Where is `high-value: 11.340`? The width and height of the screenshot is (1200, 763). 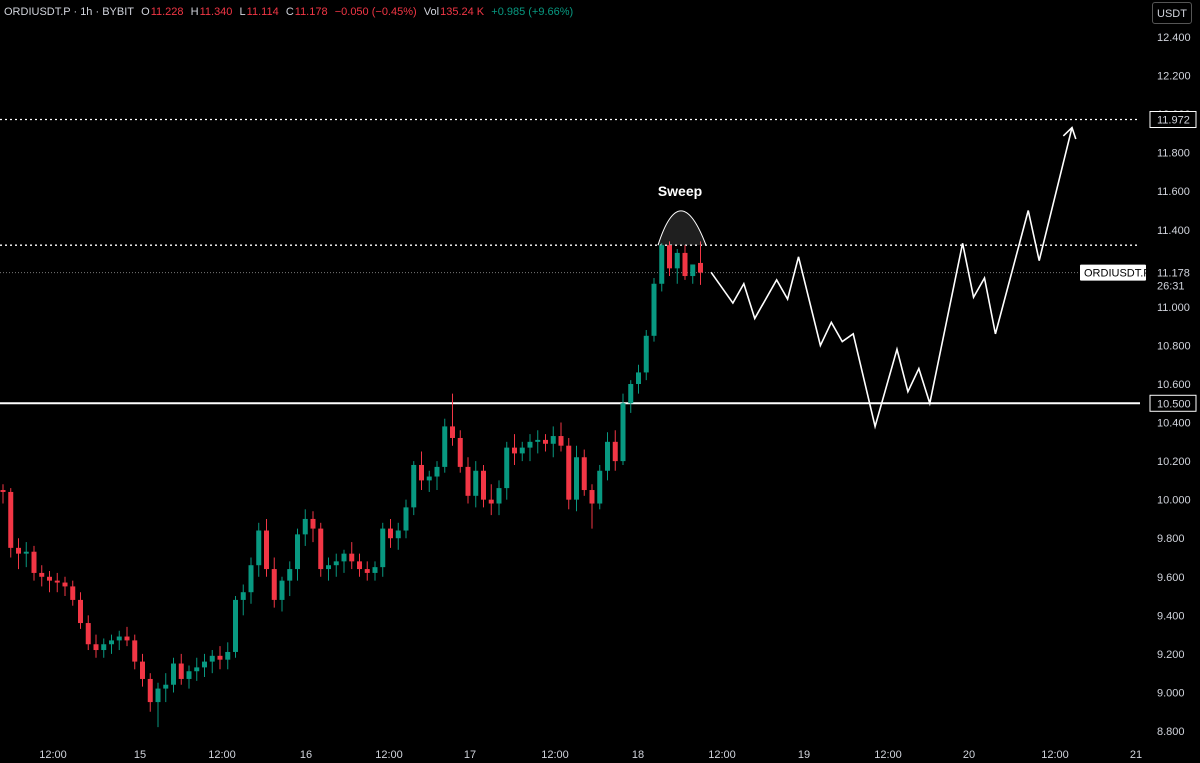
high-value: 11.340 is located at coordinates (216, 12).